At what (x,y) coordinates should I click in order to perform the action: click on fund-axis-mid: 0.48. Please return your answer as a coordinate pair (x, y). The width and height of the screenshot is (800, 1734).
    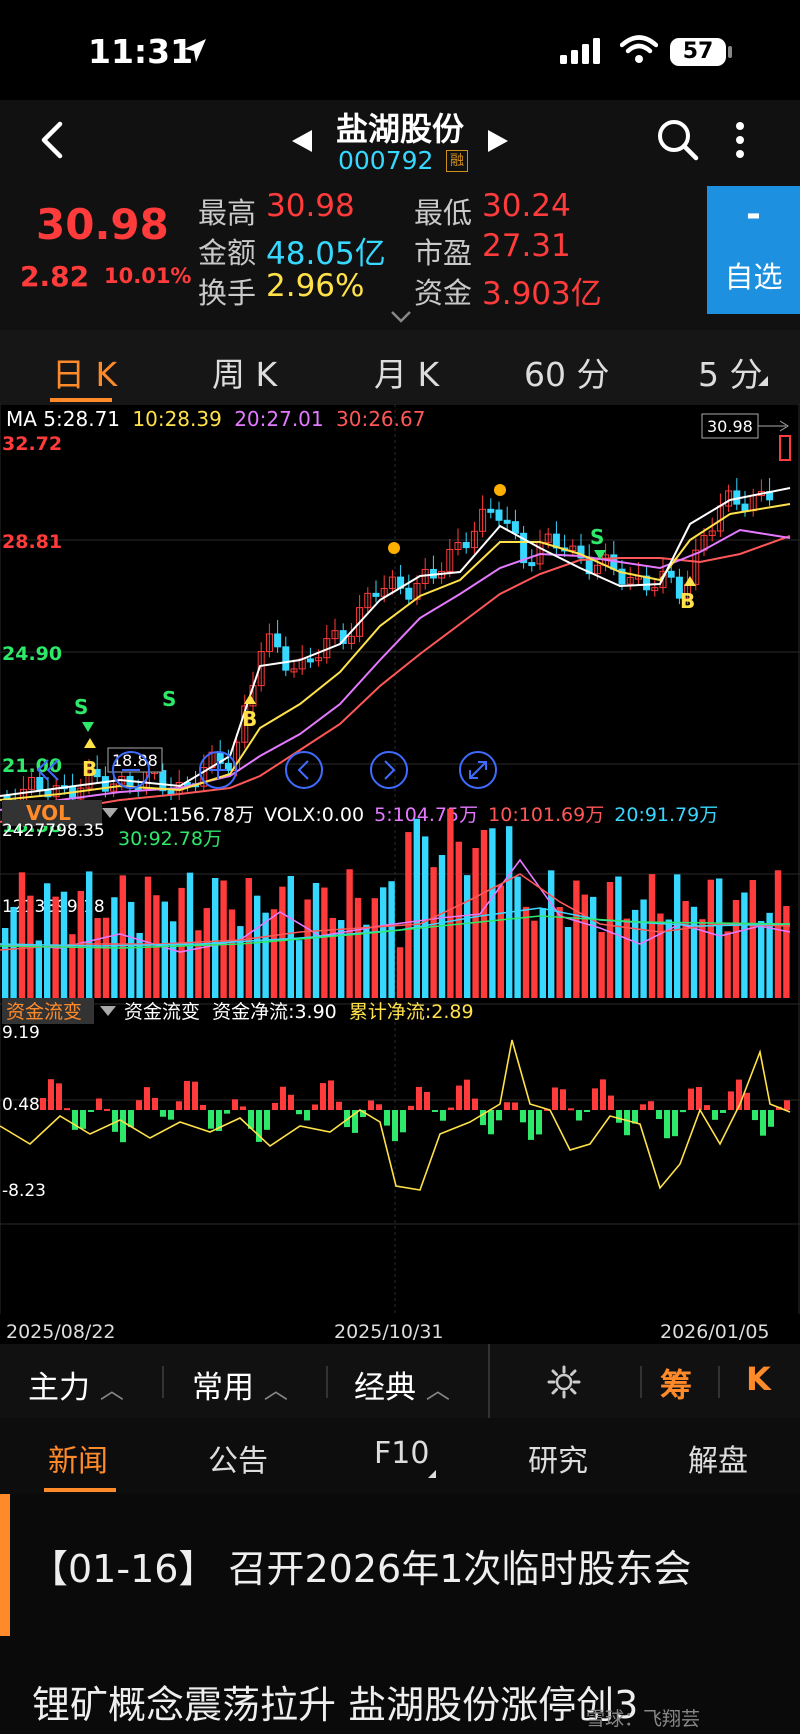
    Looking at the image, I should click on (21, 1105).